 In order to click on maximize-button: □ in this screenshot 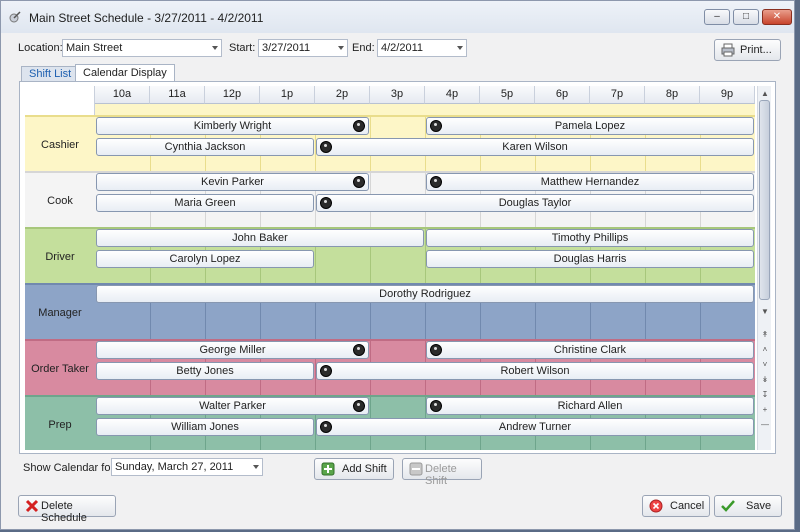, I will do `click(746, 17)`.